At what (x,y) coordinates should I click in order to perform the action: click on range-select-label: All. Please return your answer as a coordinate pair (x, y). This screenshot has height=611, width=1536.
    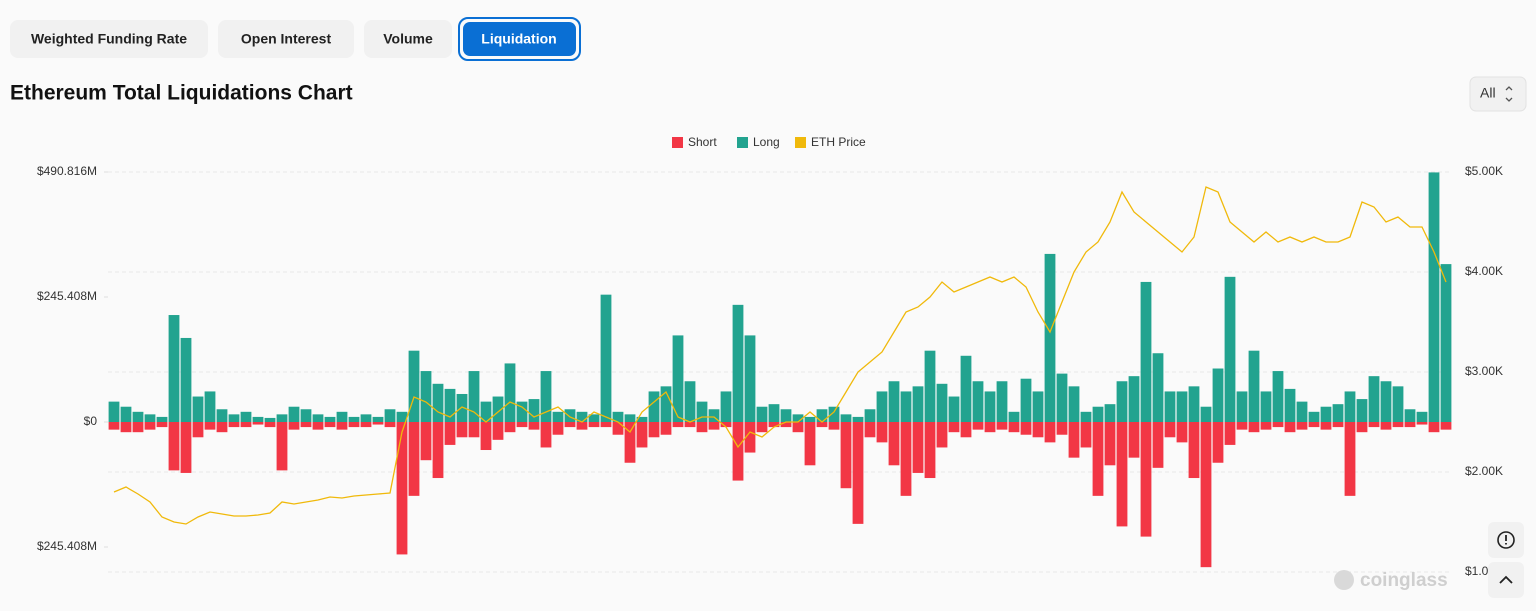
    Looking at the image, I should click on (1488, 93).